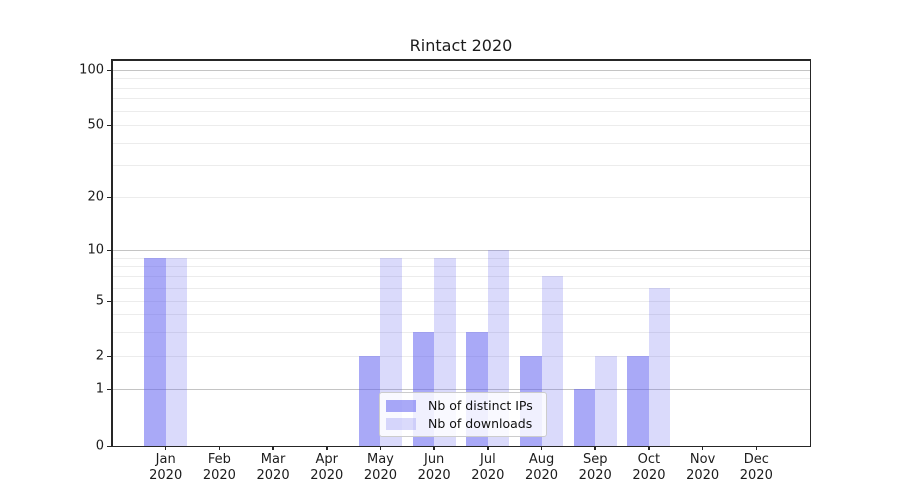 Image resolution: width=900 pixels, height=500 pixels. What do you see at coordinates (463, 414) in the screenshot?
I see `legend: Nb of distinct IPs Nb of downloads` at bounding box center [463, 414].